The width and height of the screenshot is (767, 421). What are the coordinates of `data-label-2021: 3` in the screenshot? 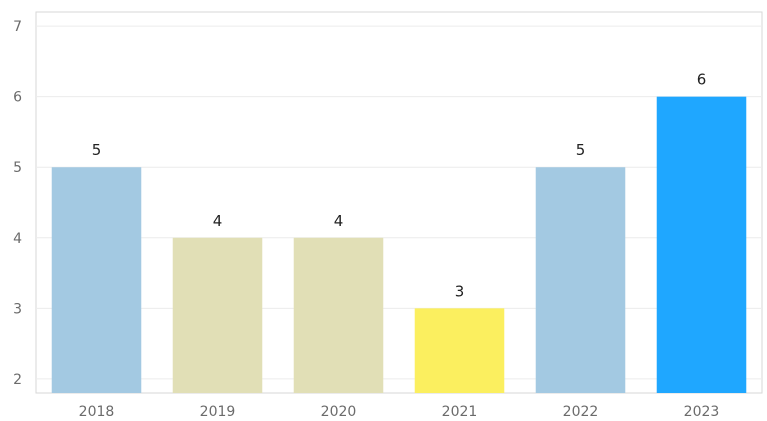 It's located at (460, 291).